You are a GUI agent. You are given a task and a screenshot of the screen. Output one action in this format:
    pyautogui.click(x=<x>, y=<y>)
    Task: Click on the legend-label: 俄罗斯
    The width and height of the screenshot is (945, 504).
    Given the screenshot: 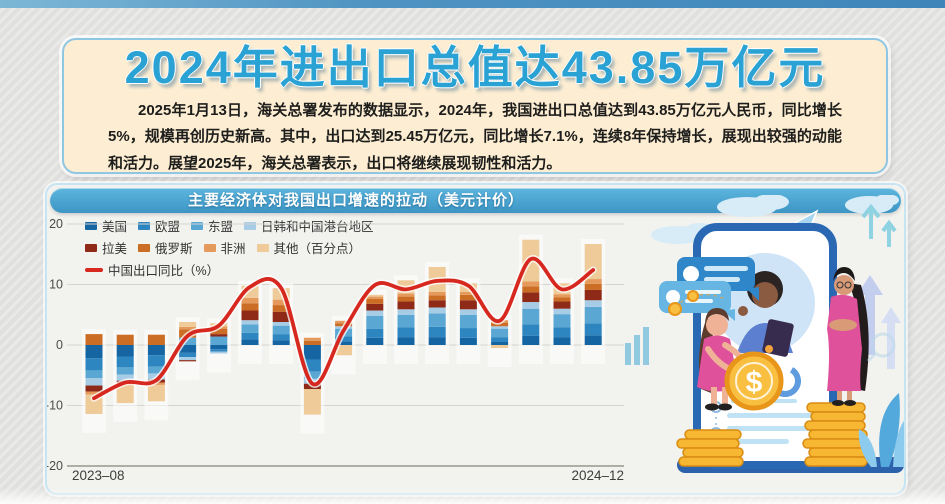 What is the action you would take?
    pyautogui.click(x=174, y=249)
    